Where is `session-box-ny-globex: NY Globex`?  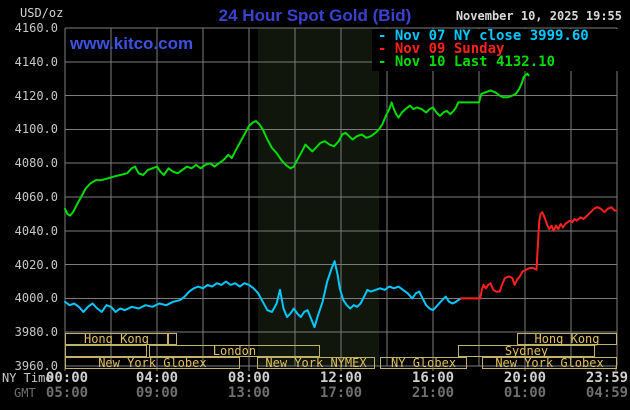 session-box-ny-globex: NY Globex is located at coordinates (423, 363).